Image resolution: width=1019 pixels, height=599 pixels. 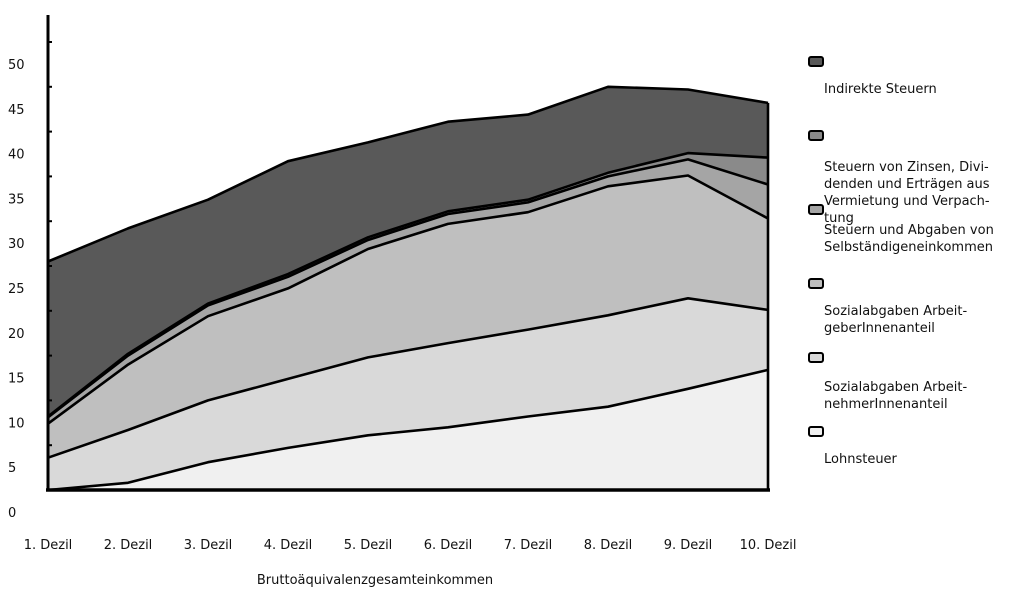 I want to click on x-tick-label: 10. Dezil, so click(x=768, y=545).